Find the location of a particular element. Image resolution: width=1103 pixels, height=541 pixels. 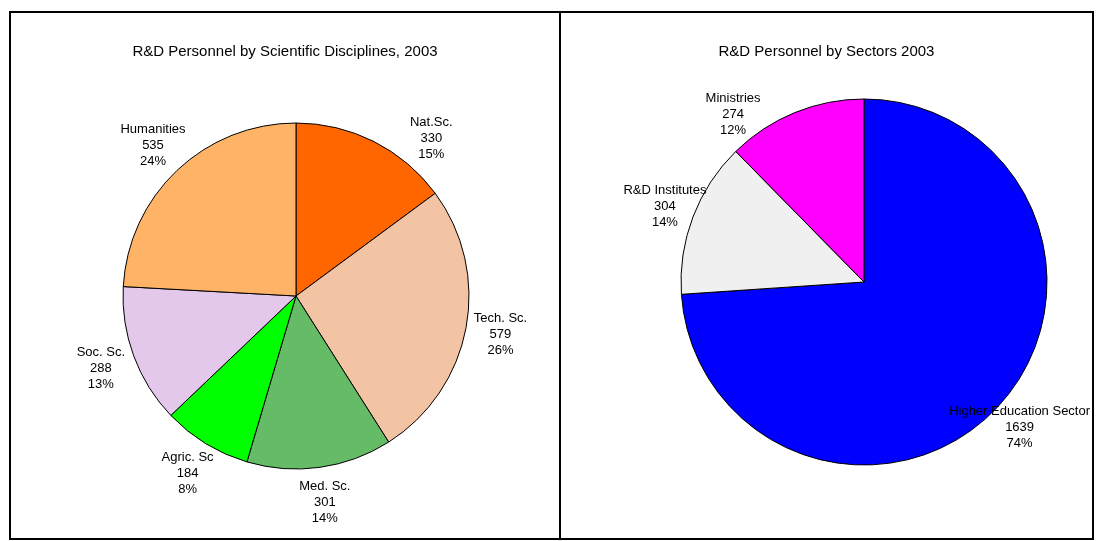

data-label: 301 14% is located at coordinates (325, 509).